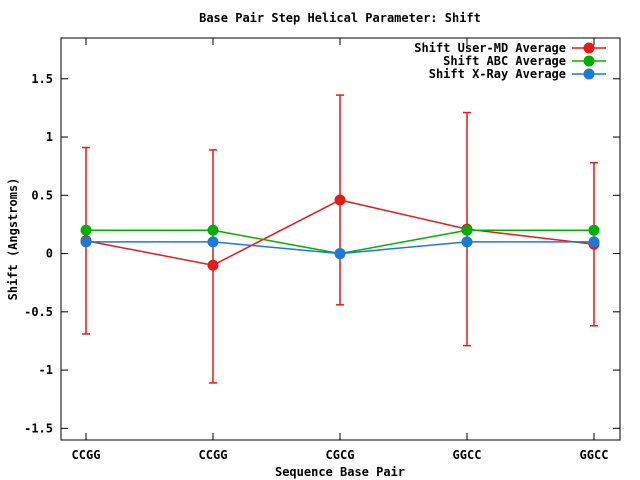 This screenshot has width=640, height=480. What do you see at coordinates (497, 74) in the screenshot?
I see `legend-label: Shift X-Ray Average` at bounding box center [497, 74].